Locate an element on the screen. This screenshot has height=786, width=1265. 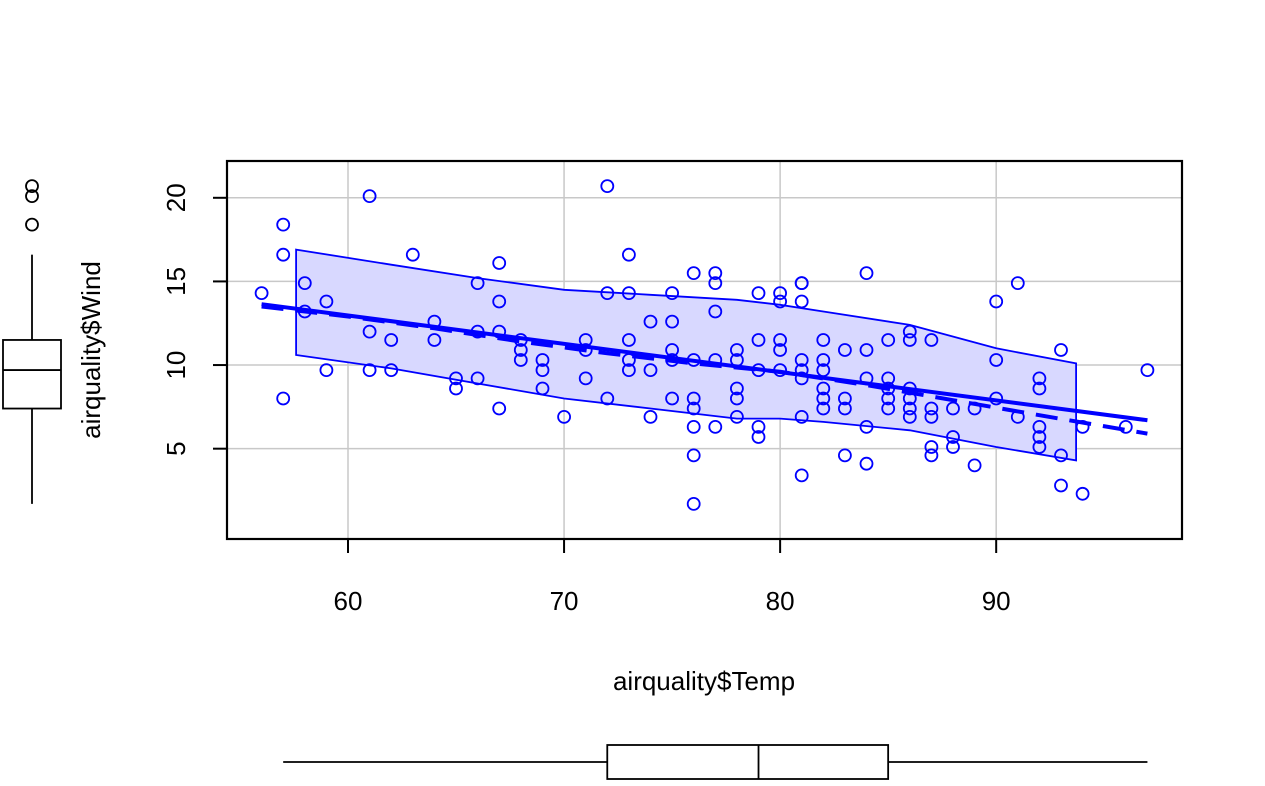
x-tick-label: 80 is located at coordinates (780, 601).